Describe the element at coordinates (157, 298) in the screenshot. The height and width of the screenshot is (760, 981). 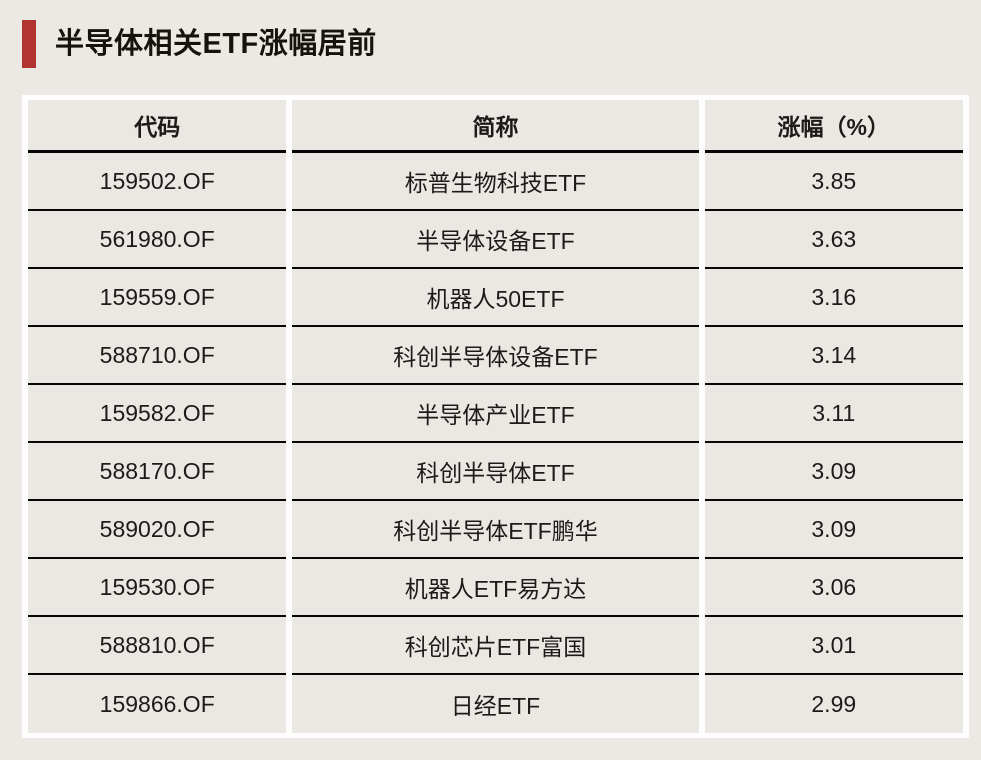
I see `cell-code: 159559.OF` at that location.